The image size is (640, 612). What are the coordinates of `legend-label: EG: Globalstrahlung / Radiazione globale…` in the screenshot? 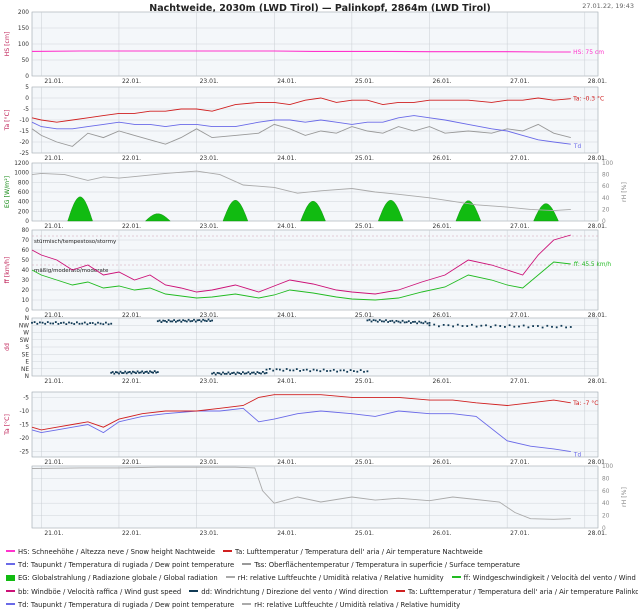 It's located at (118, 578).